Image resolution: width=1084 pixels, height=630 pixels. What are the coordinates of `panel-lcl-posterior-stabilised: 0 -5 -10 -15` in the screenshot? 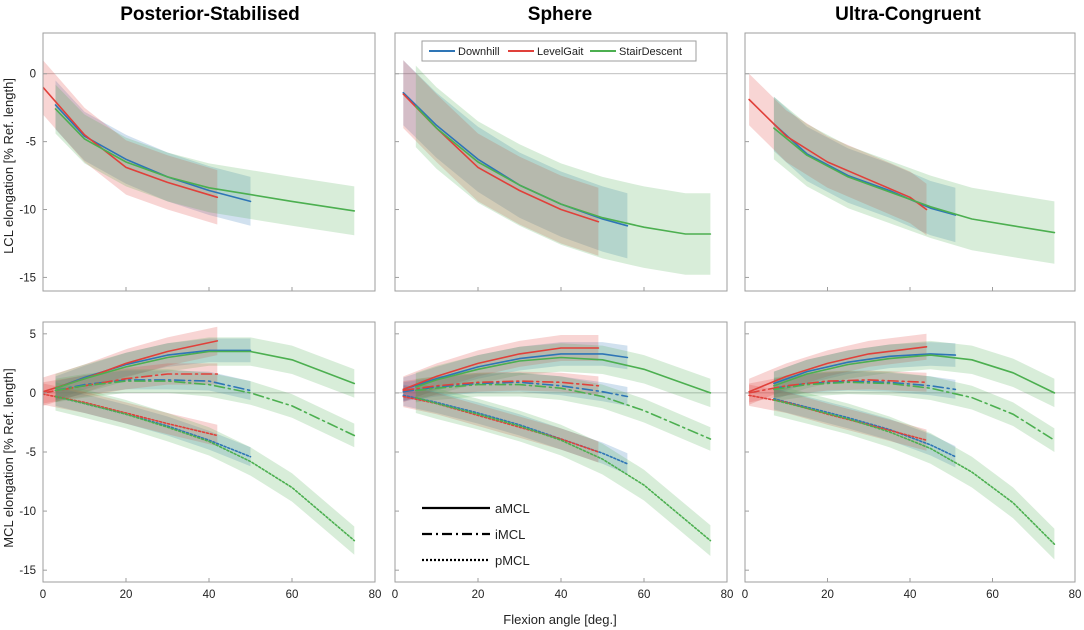 It's located at (197, 162).